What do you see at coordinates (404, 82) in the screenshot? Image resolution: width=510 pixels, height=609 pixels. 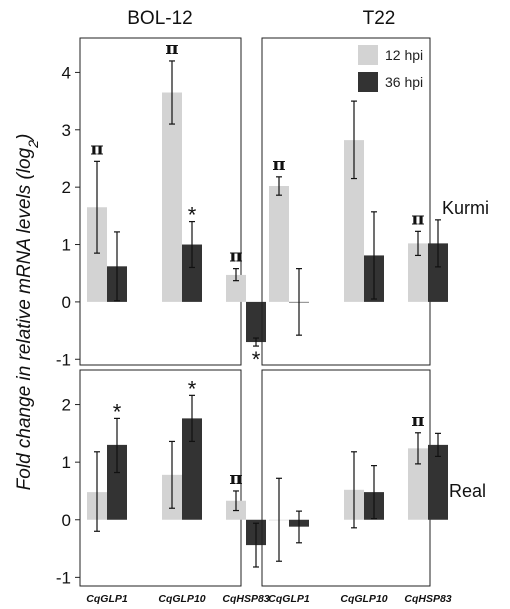 I see `legend-label: 36 hpi` at bounding box center [404, 82].